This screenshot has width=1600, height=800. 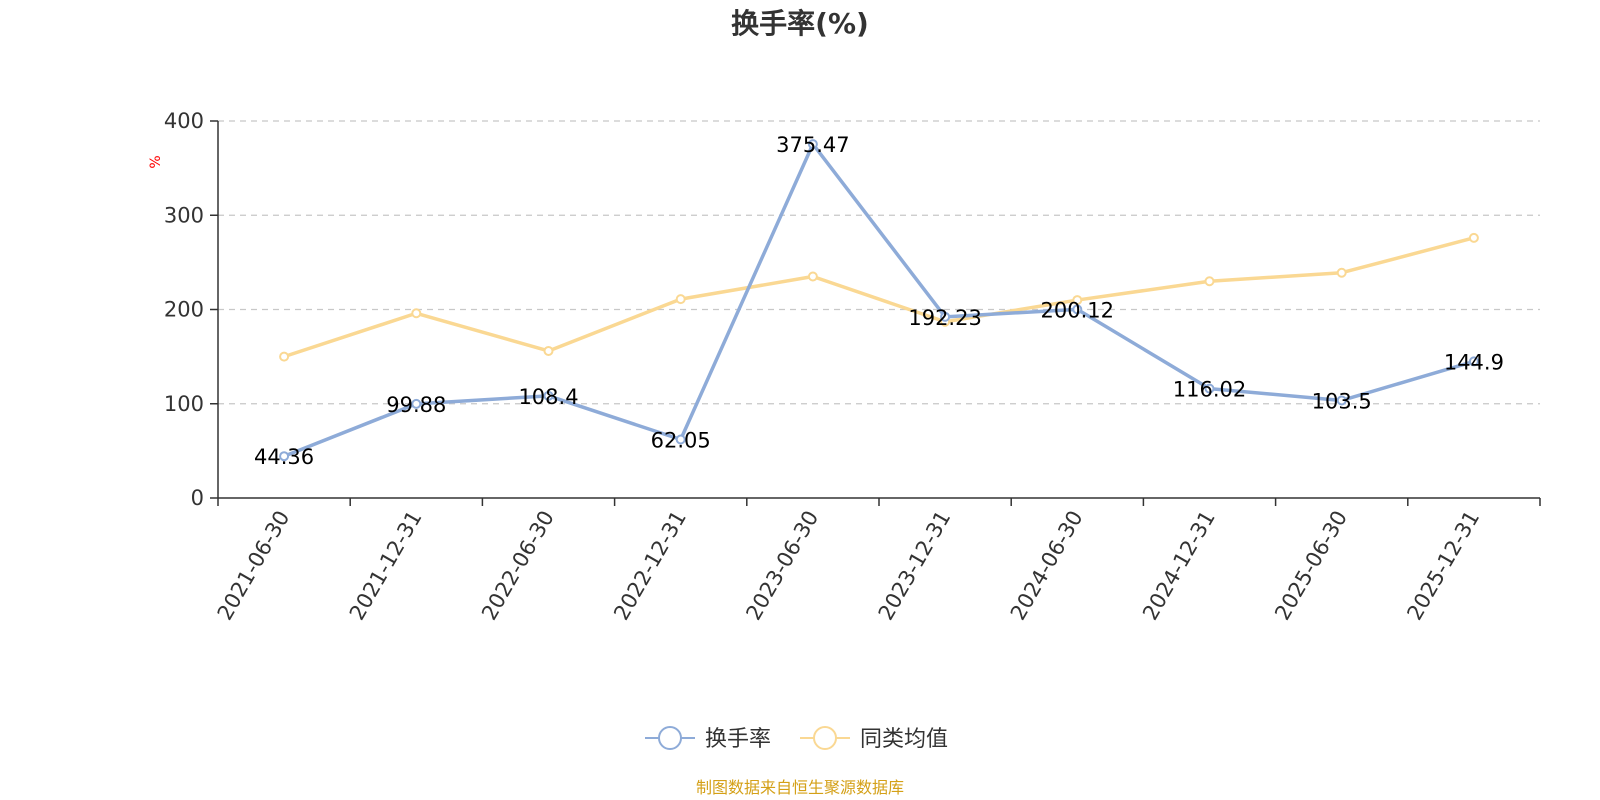 I want to click on x-tick-label: 2024-12-31, so click(x=1179, y=566).